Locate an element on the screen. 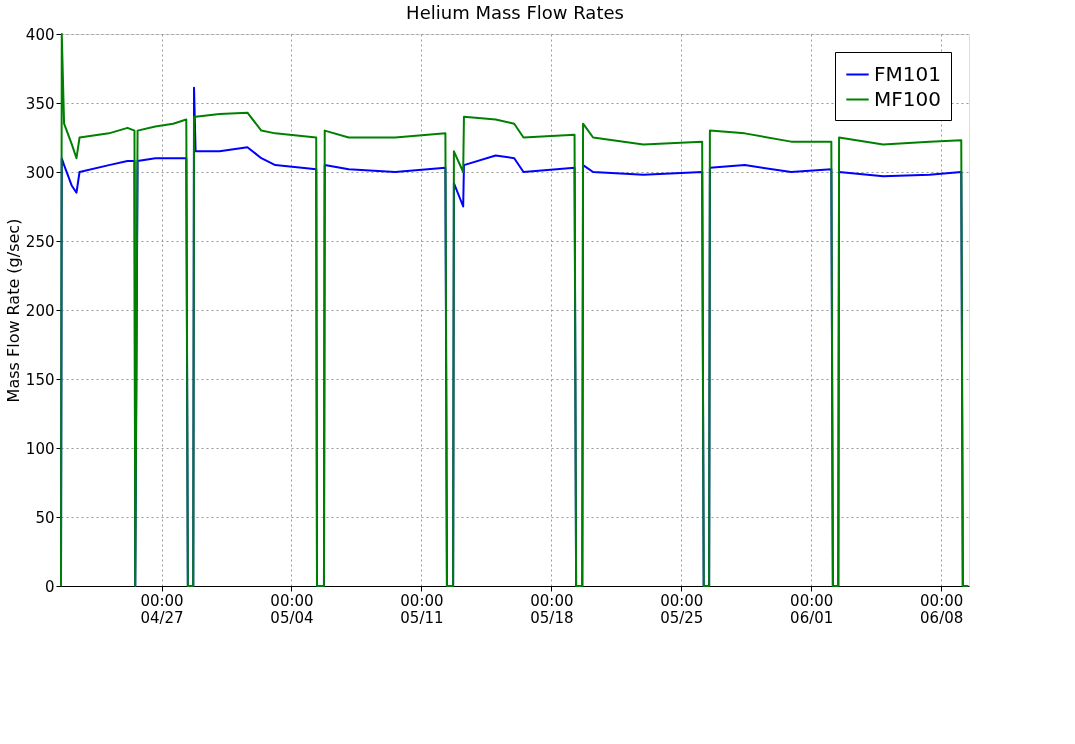 The height and width of the screenshot is (744, 1075). x-tick-label: 00:00 06/01 is located at coordinates (812, 609).